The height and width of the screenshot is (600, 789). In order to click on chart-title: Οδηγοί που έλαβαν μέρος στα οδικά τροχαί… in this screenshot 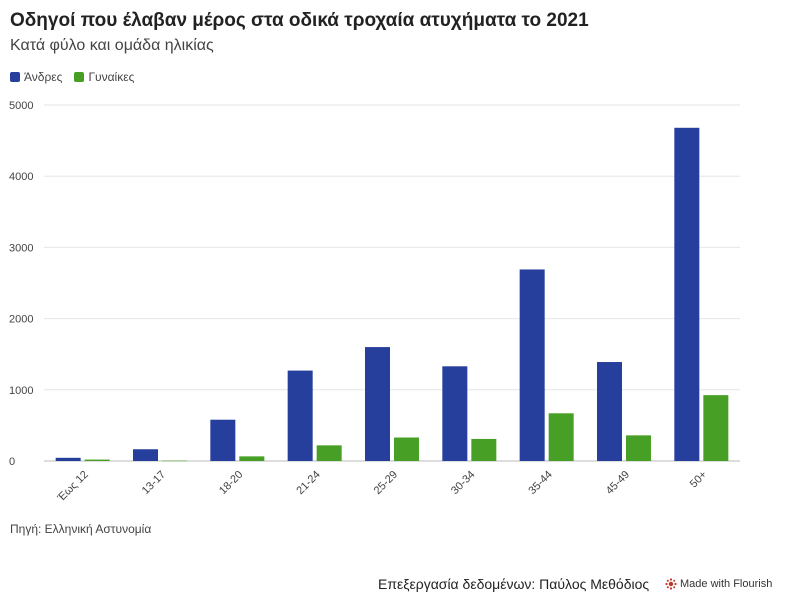, I will do `click(299, 20)`.